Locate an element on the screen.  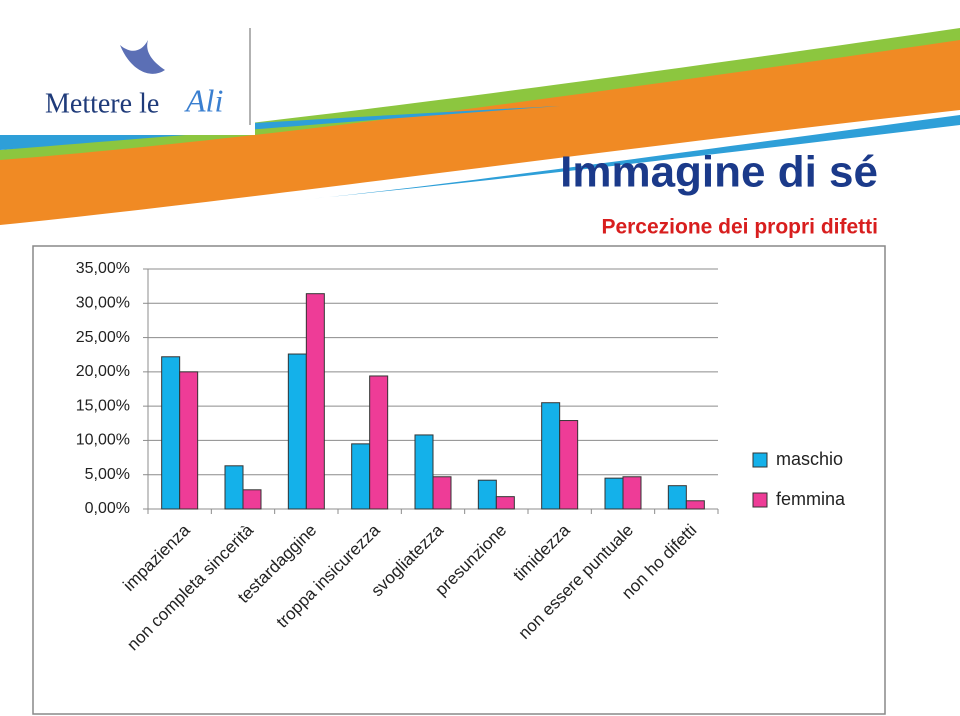
logo-accent: Ali is located at coordinates (203, 100).